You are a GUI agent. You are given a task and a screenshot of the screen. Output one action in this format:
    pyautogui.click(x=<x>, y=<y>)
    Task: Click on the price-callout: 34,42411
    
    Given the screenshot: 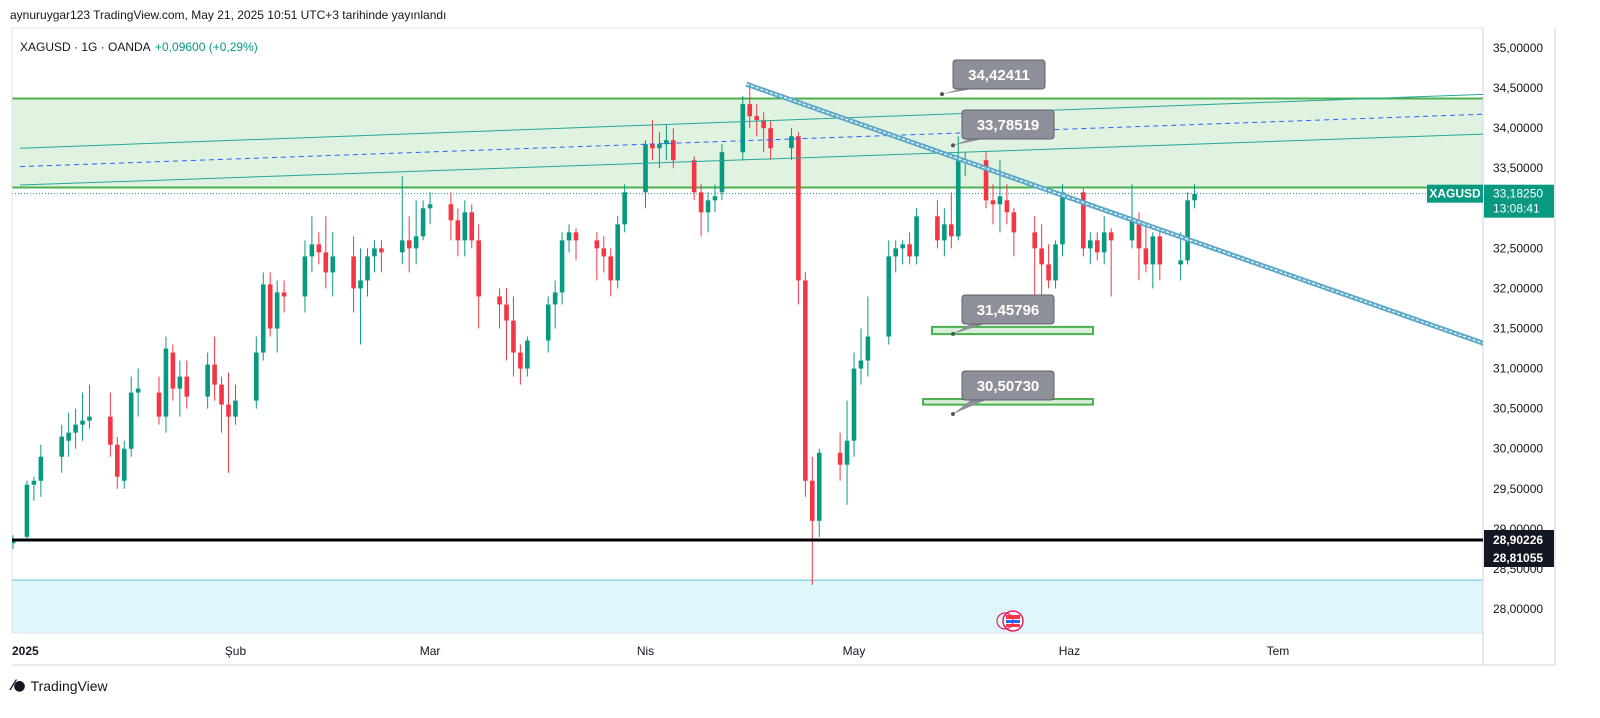 What is the action you would take?
    pyautogui.click(x=993, y=78)
    